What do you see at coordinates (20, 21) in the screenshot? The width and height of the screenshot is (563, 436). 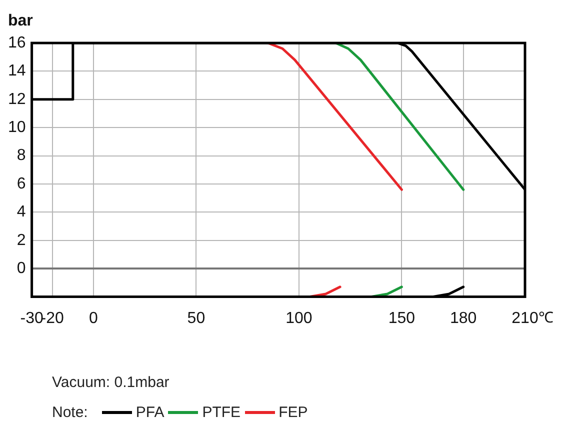 I see `y-axis-title: bar` at bounding box center [20, 21].